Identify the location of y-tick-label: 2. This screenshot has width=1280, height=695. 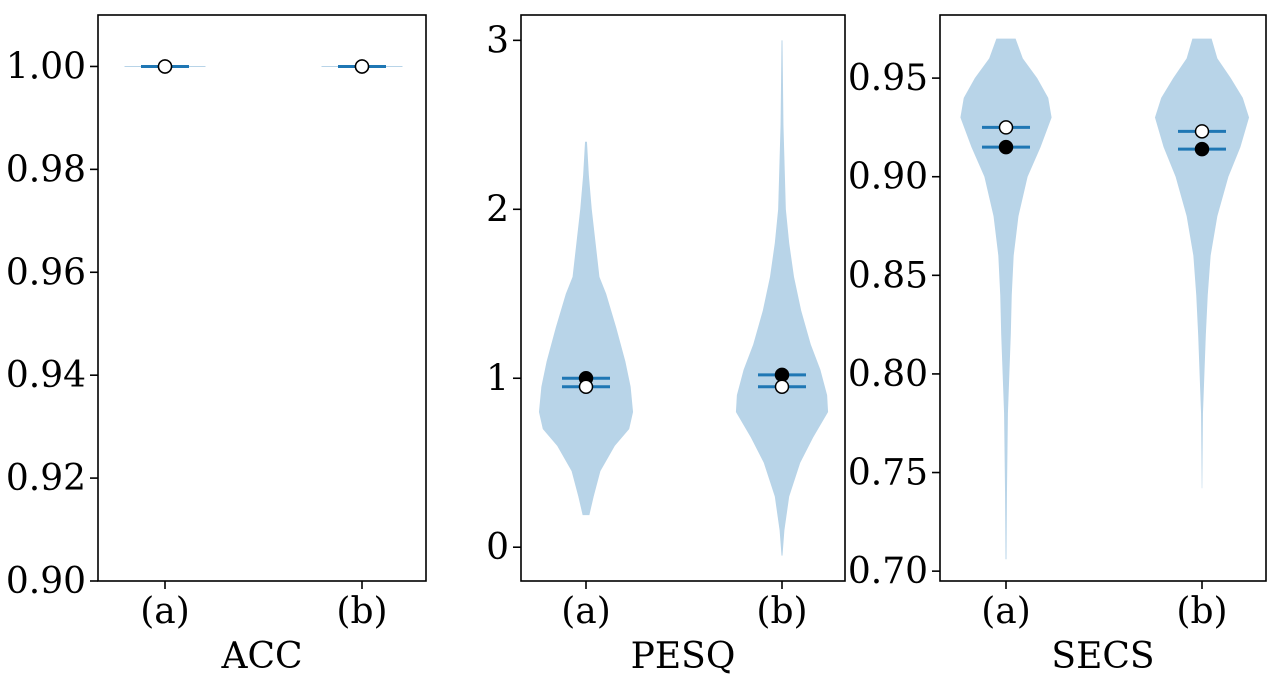
(497, 209).